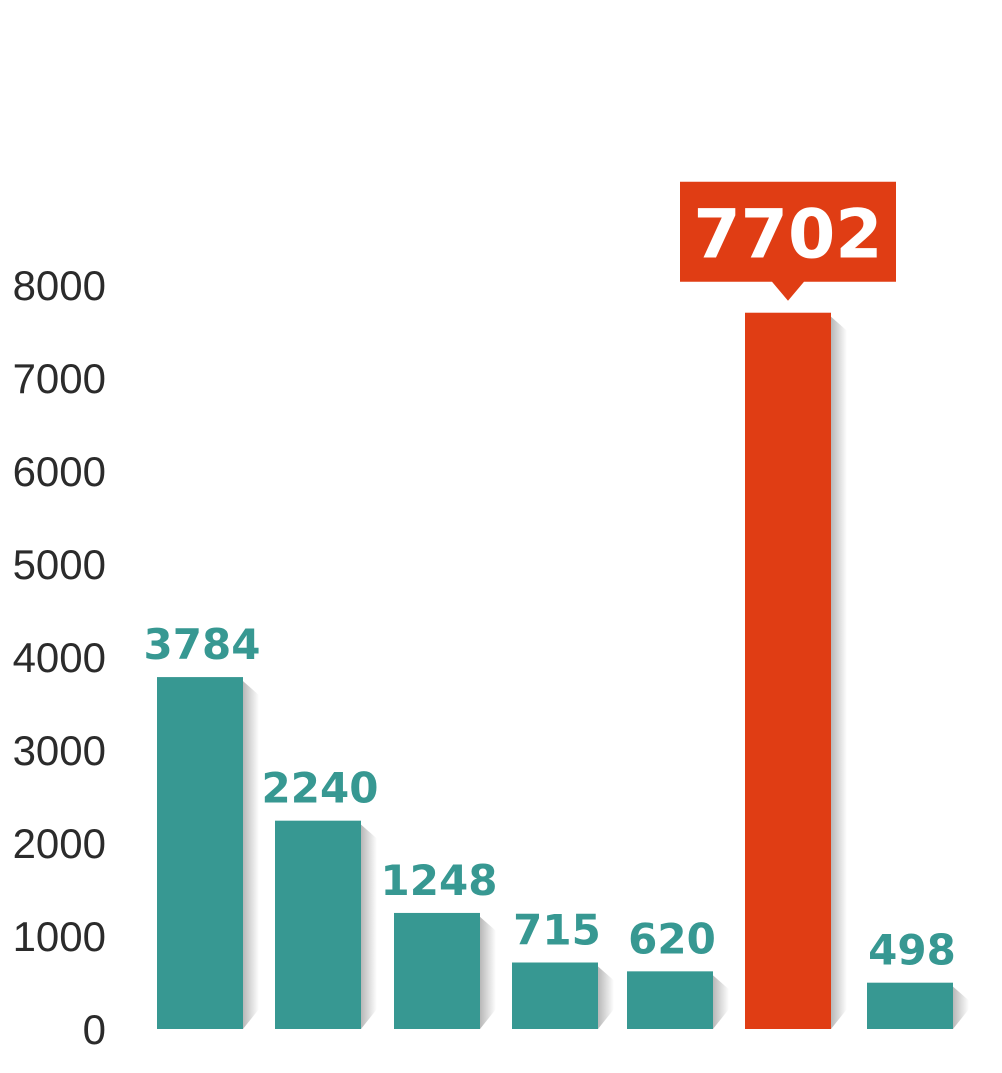 The width and height of the screenshot is (1002, 1073). I want to click on y-tick-label-1: 1000, so click(59, 936).